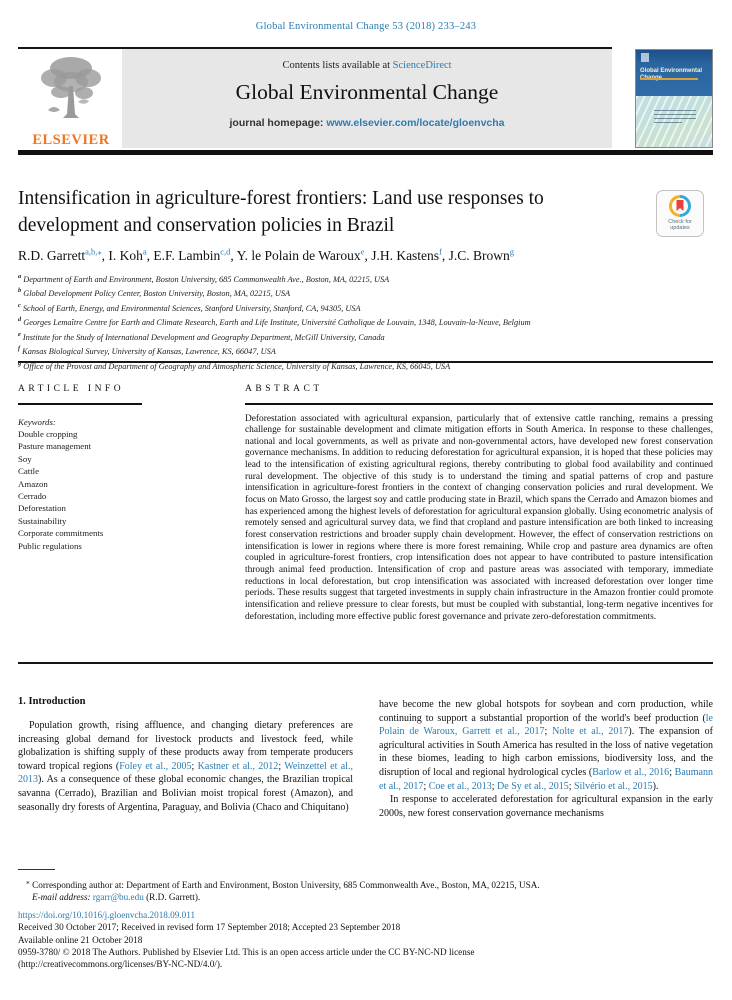 Image resolution: width=732 pixels, height=1000 pixels. What do you see at coordinates (155, 766) in the screenshot?
I see `citation-link: Foley et al., 2005` at bounding box center [155, 766].